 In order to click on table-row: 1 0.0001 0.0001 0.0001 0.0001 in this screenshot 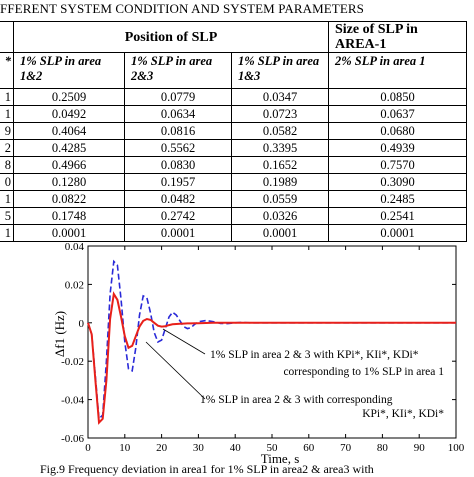, I will do `click(233, 233)`.